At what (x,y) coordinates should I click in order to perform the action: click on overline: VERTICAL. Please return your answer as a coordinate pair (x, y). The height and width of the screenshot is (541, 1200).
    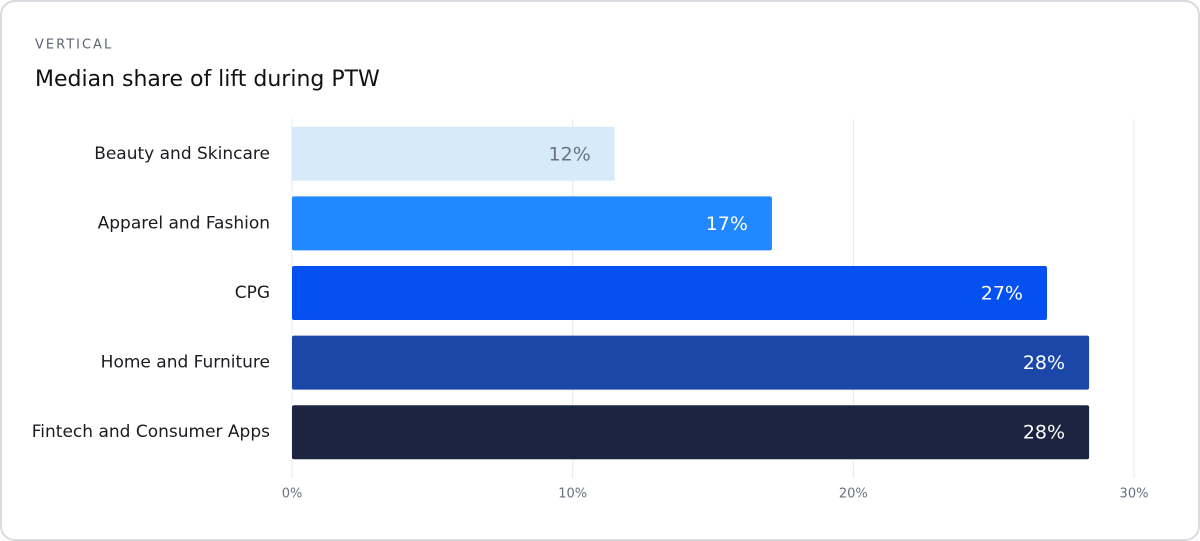
    Looking at the image, I should click on (74, 45).